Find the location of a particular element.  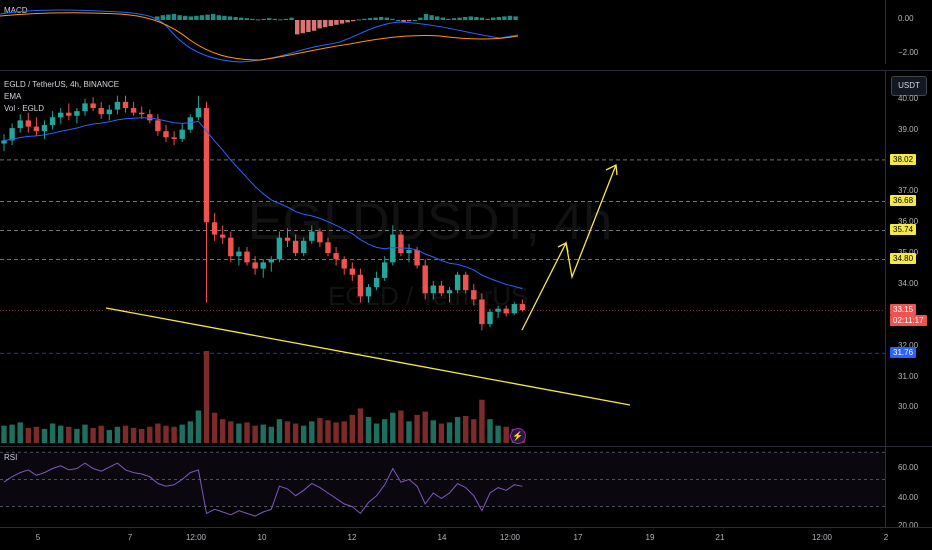

time-axis: 5 7 12:00 10 12 14 12:00 17 19 21 12:00 2 is located at coordinates (466, 538).